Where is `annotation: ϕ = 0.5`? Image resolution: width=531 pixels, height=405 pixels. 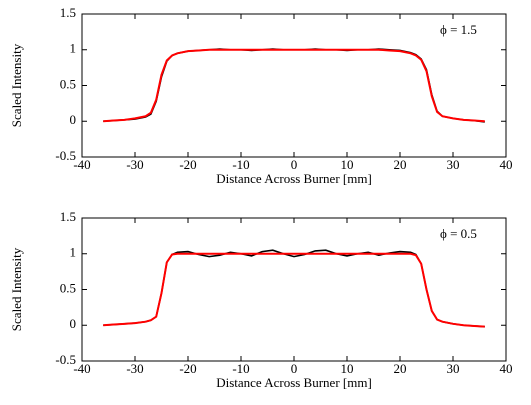
annotation: ϕ = 0.5 is located at coordinates (458, 233).